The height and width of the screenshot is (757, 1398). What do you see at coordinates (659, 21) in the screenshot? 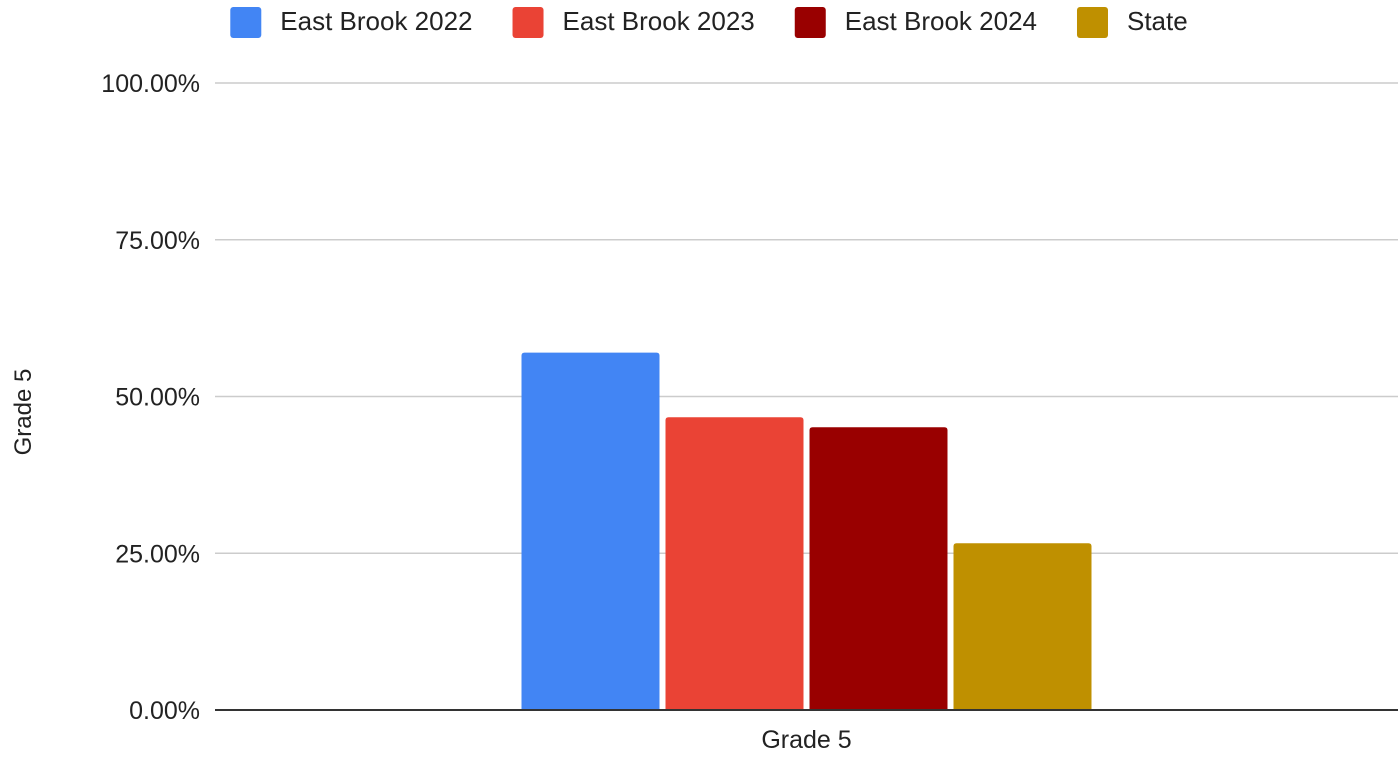
I see `legend-label: East Brook 2023` at bounding box center [659, 21].